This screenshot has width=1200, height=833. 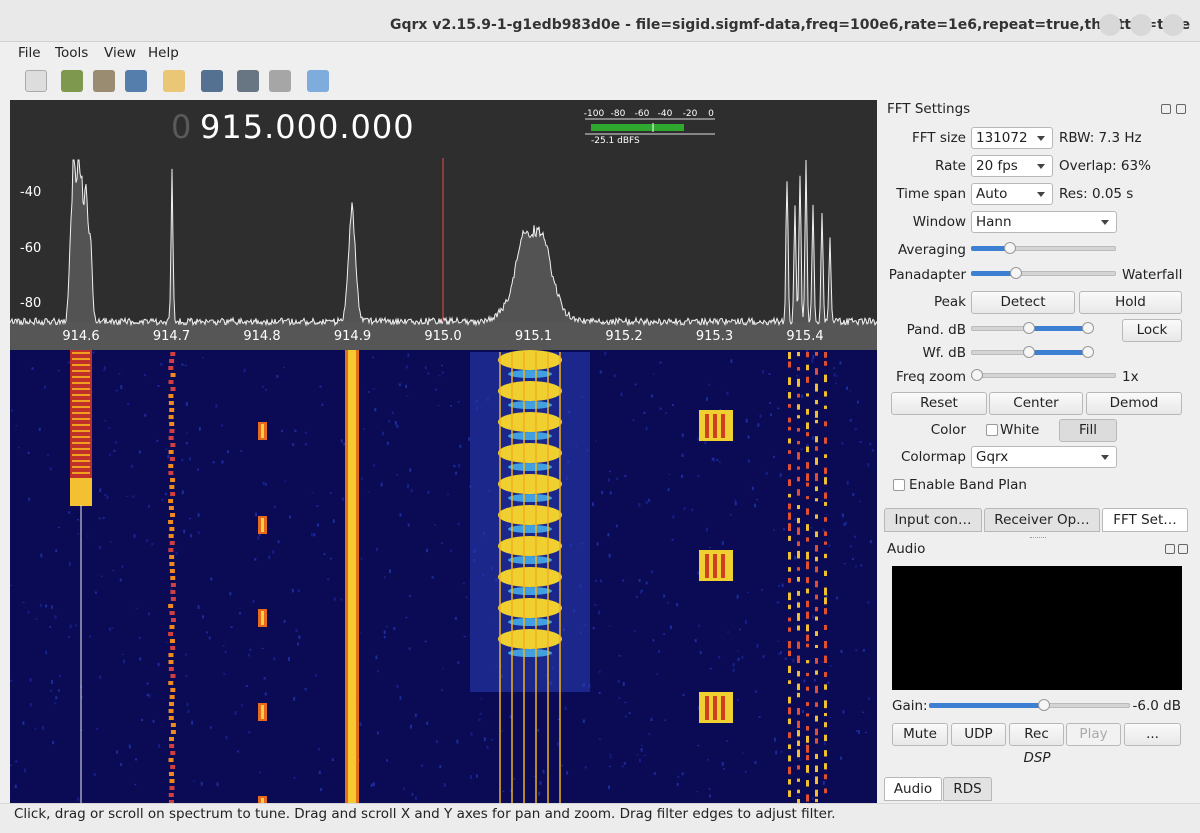 What do you see at coordinates (1152, 330) in the screenshot?
I see `lock-button: Lock` at bounding box center [1152, 330].